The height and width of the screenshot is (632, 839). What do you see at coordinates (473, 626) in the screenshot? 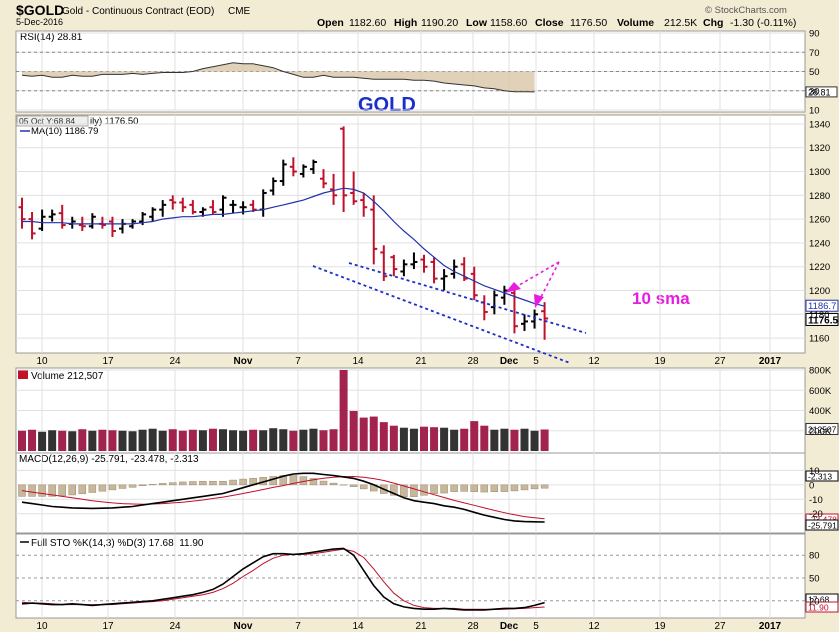
I see `x-tick-label: 28` at bounding box center [473, 626].